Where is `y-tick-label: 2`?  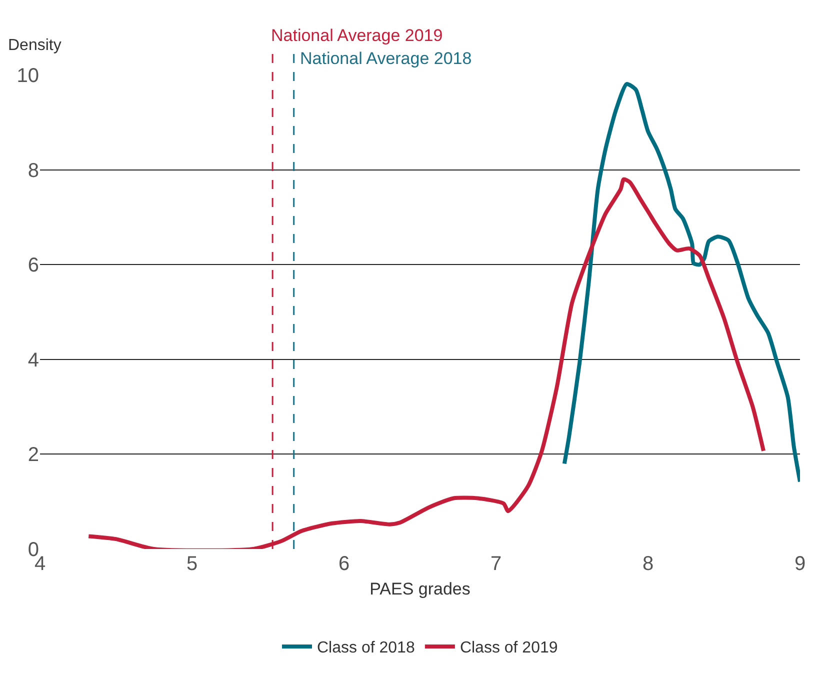 y-tick-label: 2 is located at coordinates (33, 455).